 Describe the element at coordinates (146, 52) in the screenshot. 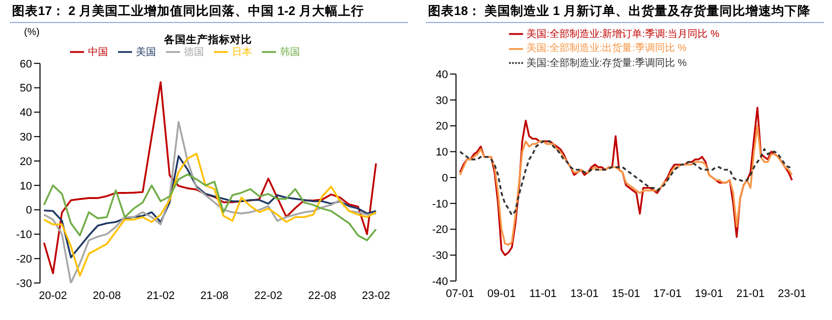

I see `legend-label: 美国` at that location.